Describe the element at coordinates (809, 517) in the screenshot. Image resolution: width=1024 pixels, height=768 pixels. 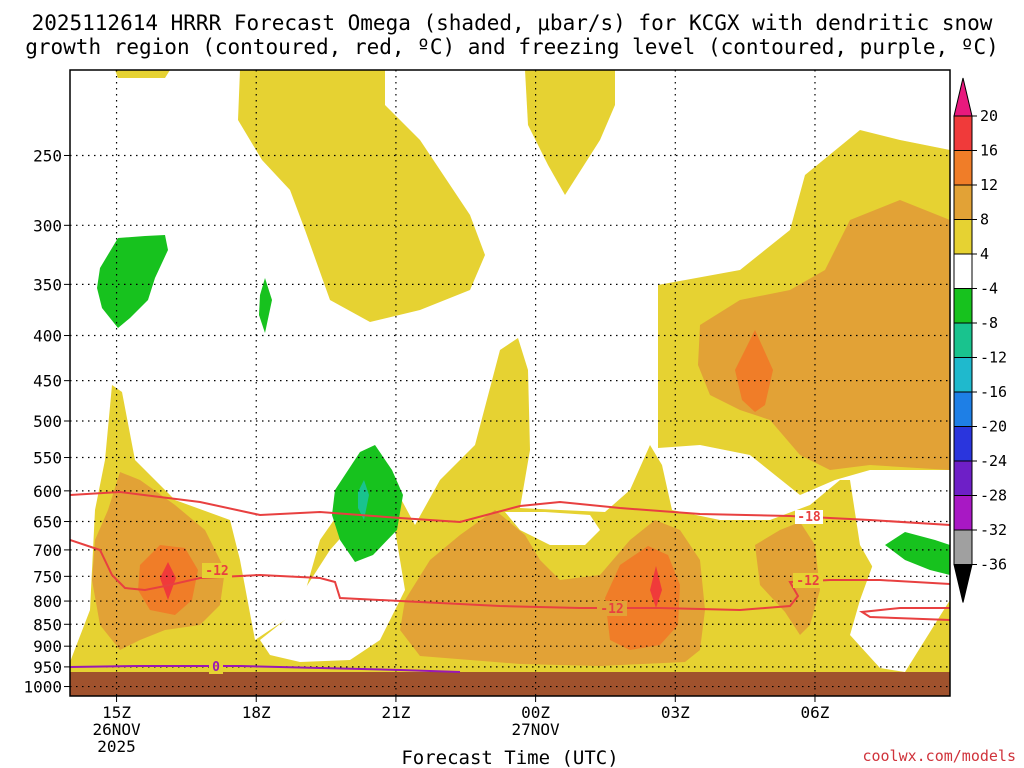
I see `contour-label-dendritic-4: -18` at that location.